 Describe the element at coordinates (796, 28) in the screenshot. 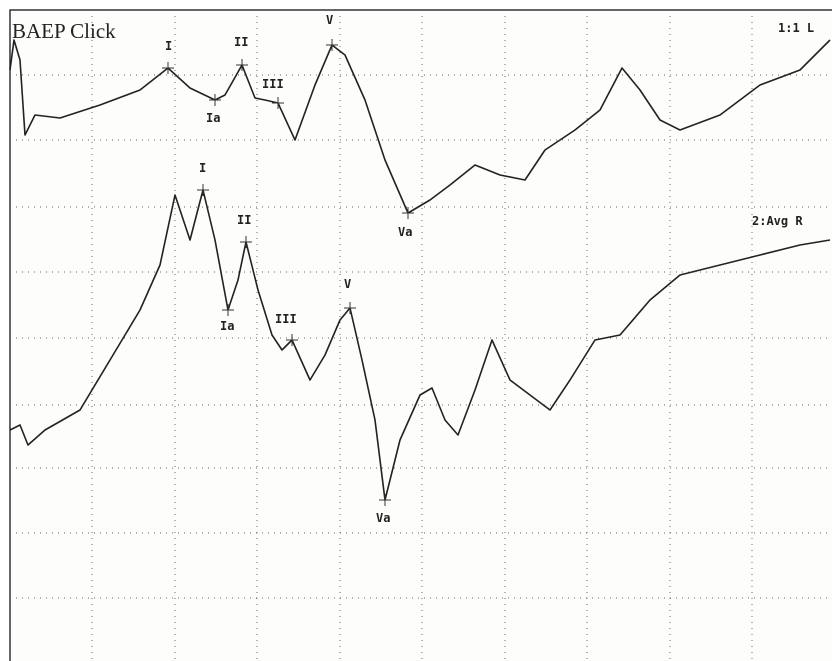

I see `trace-label: 1:1 L` at that location.